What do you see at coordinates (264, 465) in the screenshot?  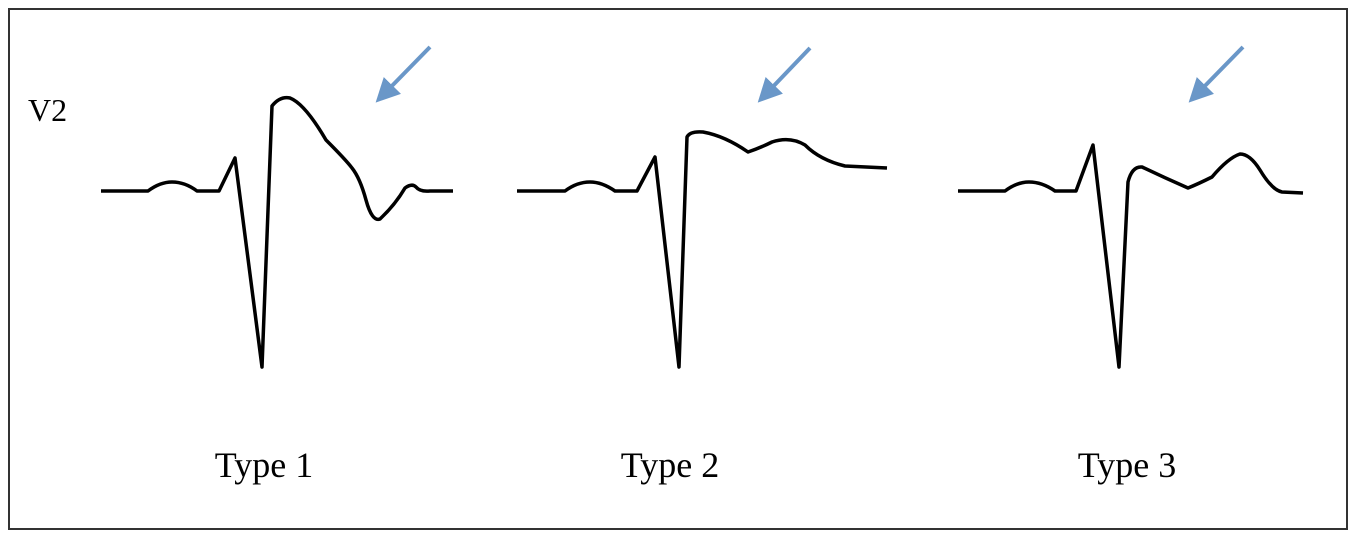 I see `panel-label-type-1: Type 1` at bounding box center [264, 465].